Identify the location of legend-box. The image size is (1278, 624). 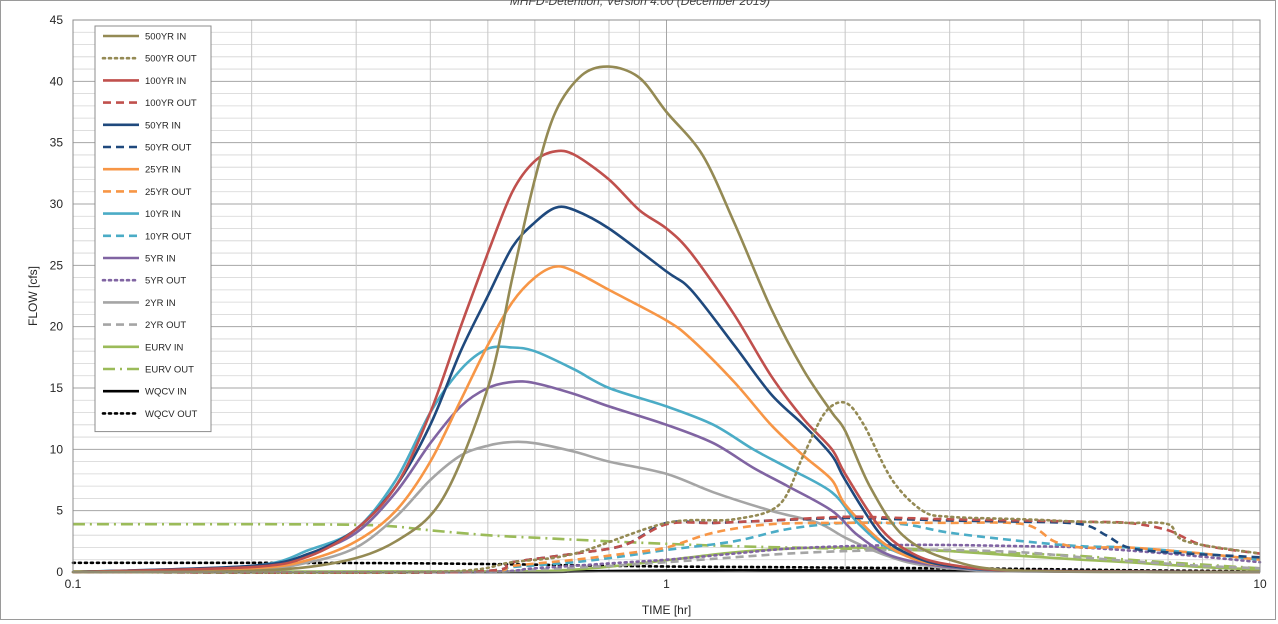
(153, 229).